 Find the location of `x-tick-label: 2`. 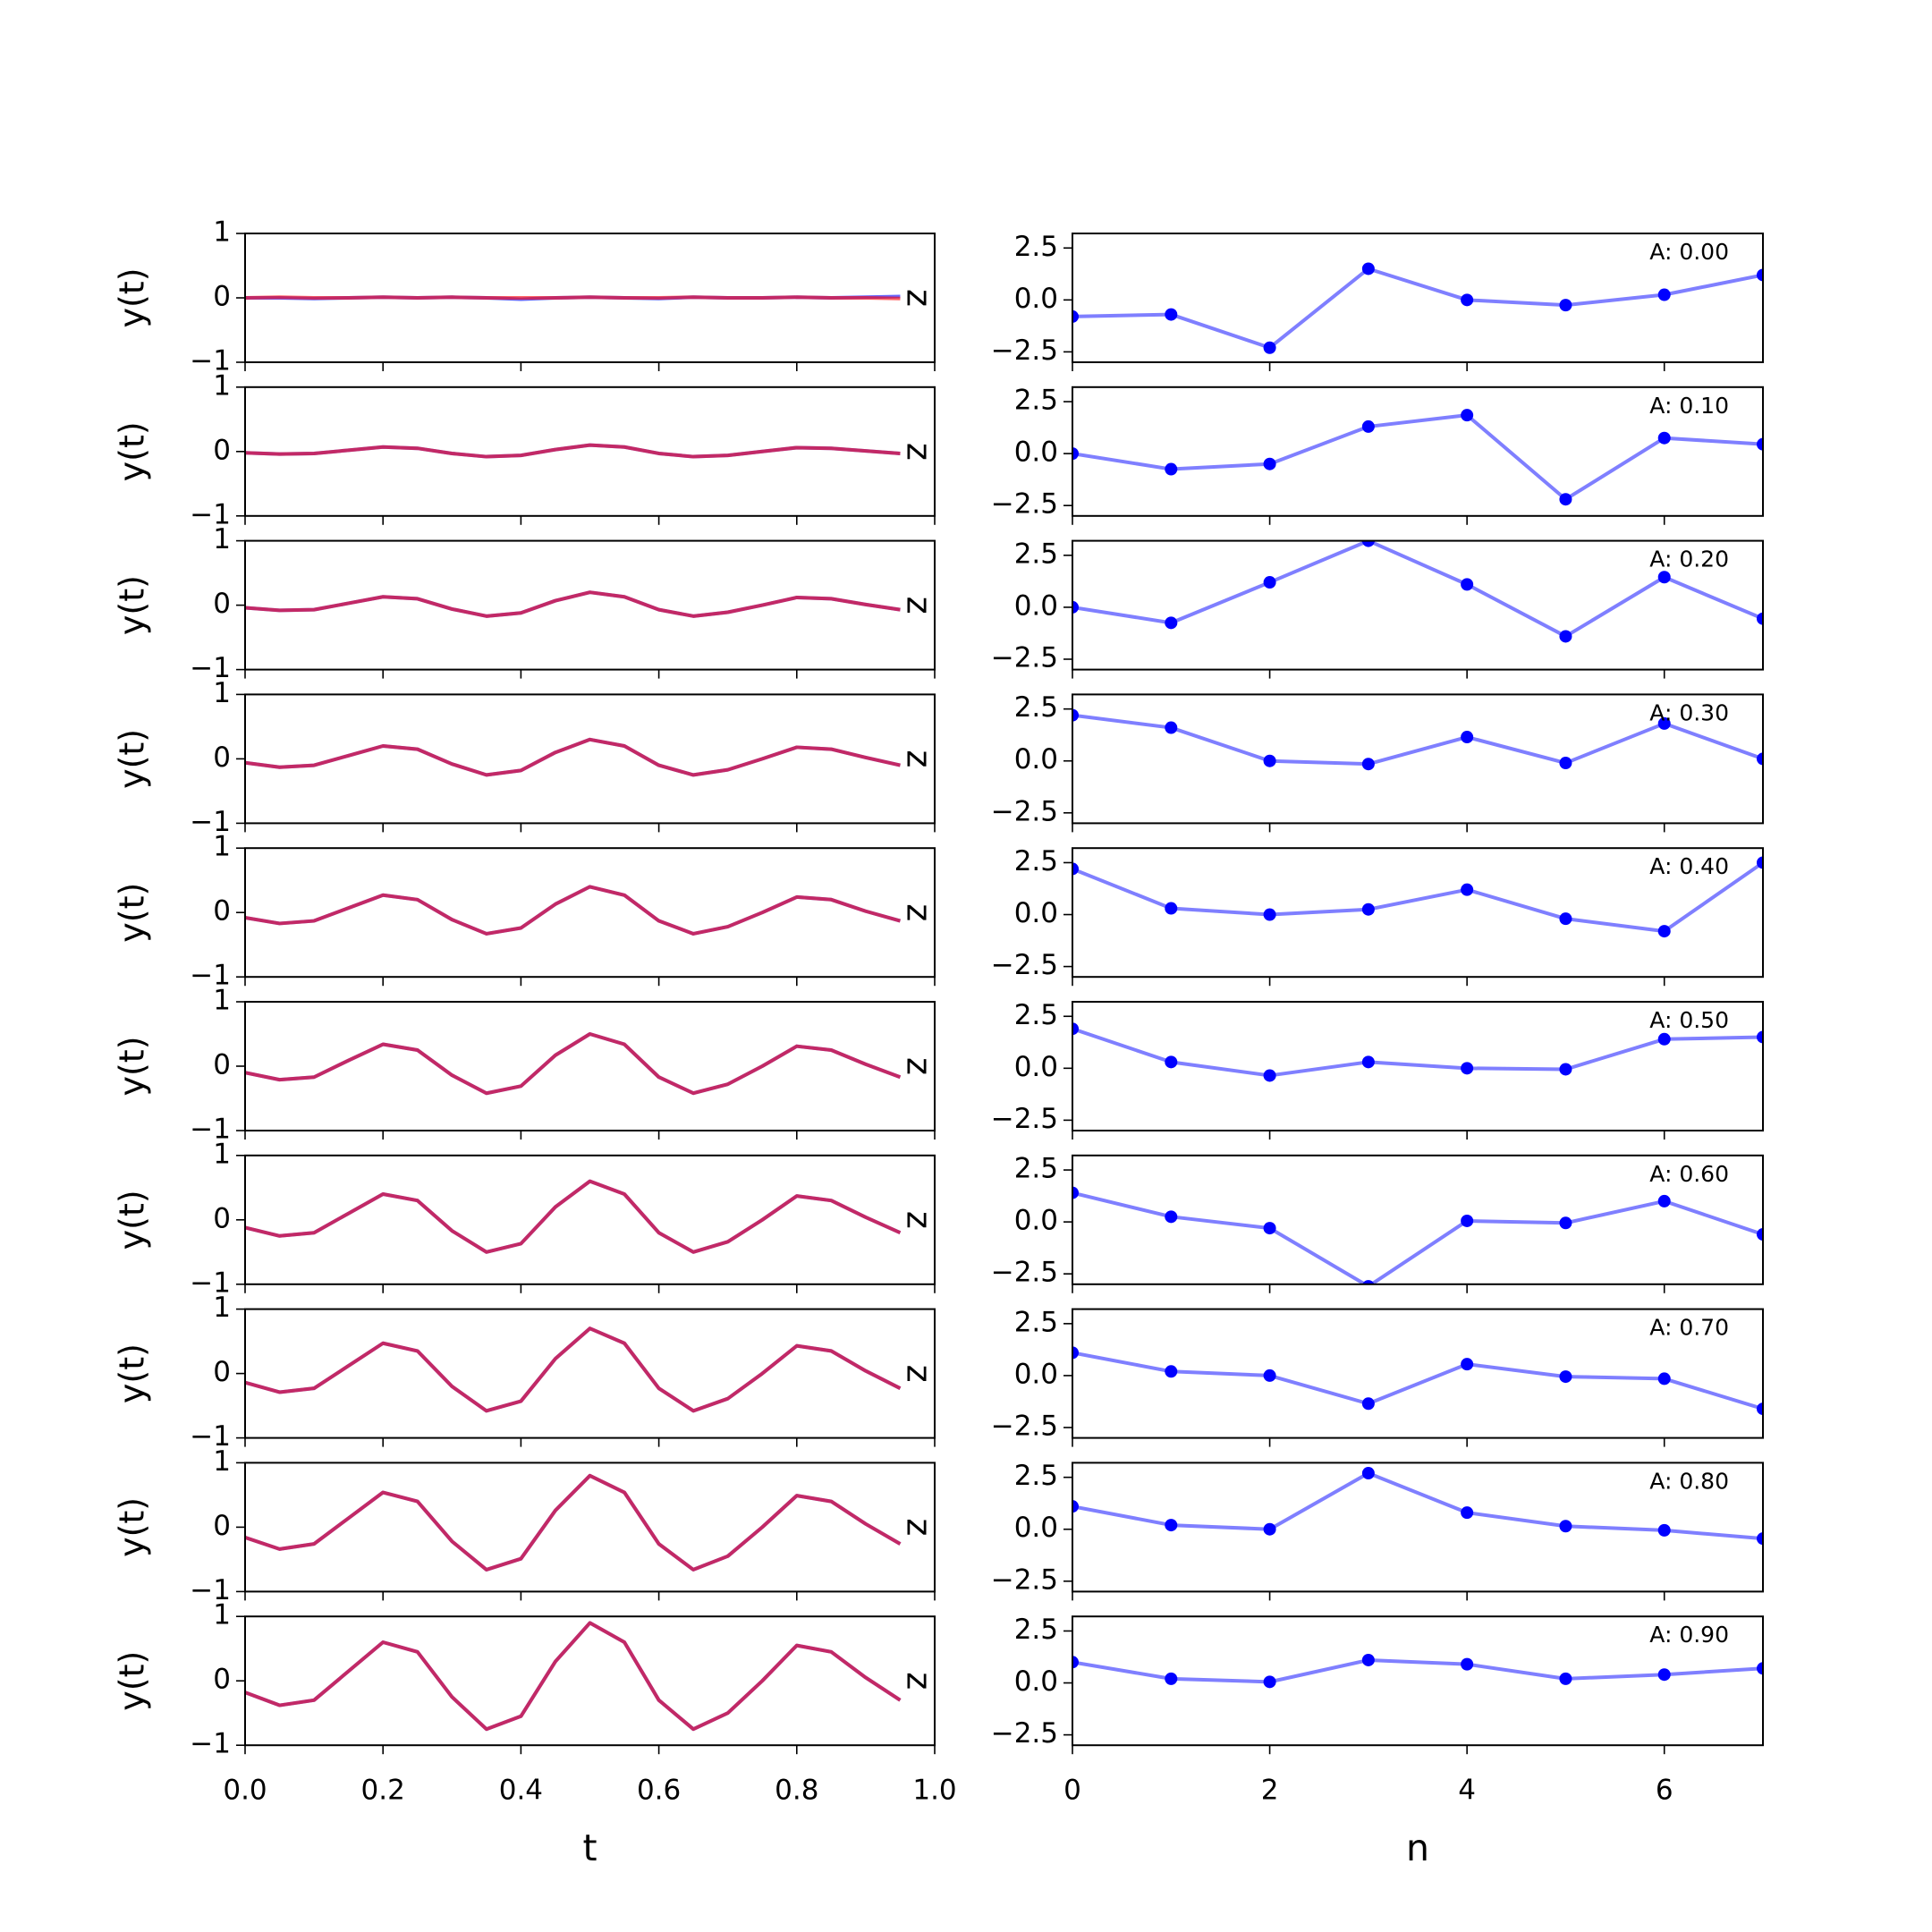

x-tick-label: 2 is located at coordinates (1270, 1791).